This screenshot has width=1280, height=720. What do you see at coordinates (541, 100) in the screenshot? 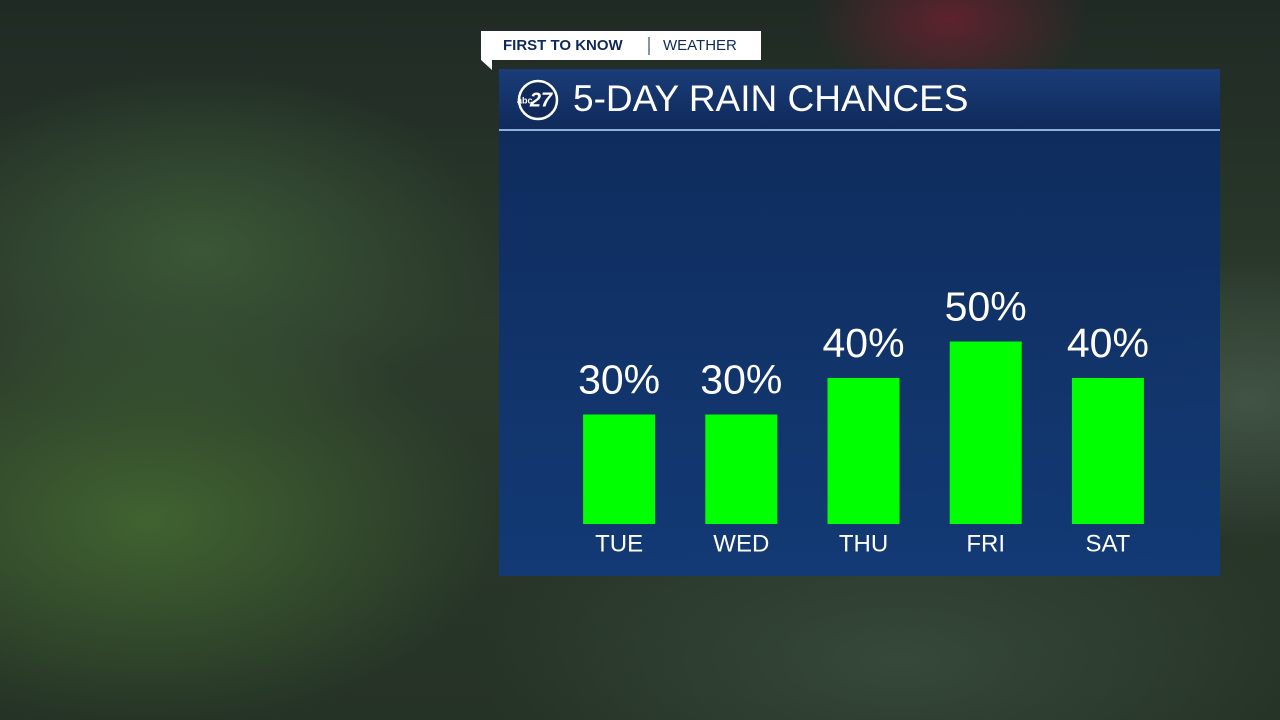
I see `logo-number: 27` at bounding box center [541, 100].